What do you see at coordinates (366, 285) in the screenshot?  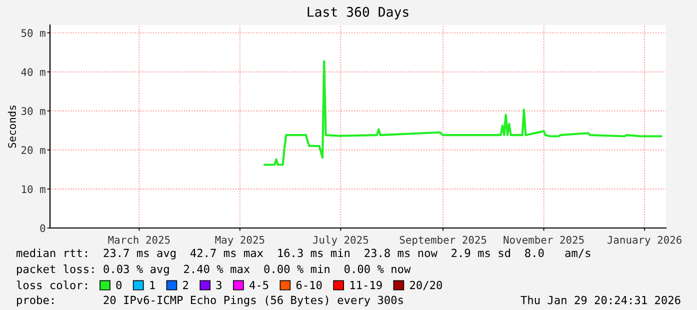 I see `legend-label: 11-19` at bounding box center [366, 285].